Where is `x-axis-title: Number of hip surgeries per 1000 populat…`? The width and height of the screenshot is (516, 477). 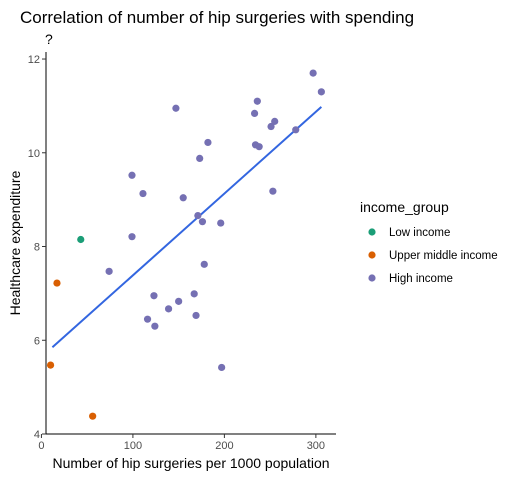
x-axis-title: Number of hip surgeries per 1000 populat… is located at coordinates (190, 463).